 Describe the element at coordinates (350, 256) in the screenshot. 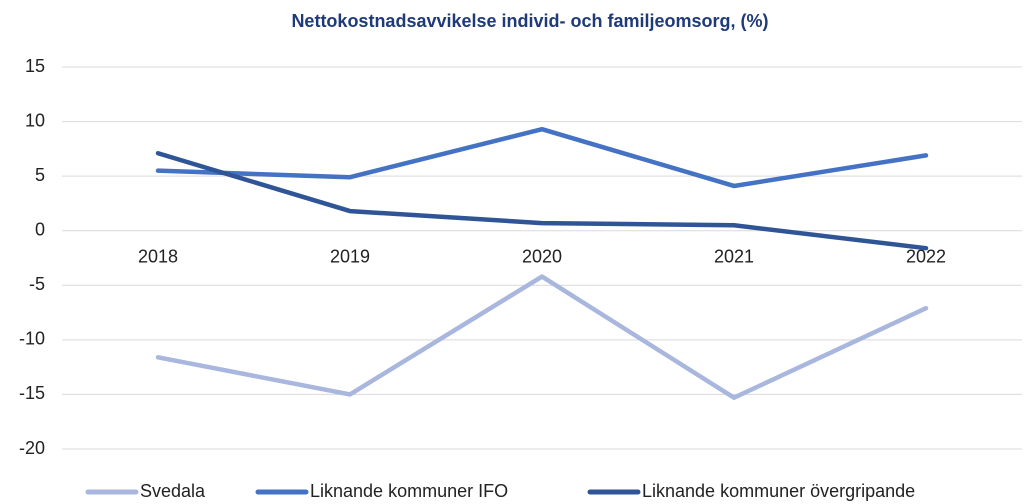

I see `x-tick-label: 2019` at that location.